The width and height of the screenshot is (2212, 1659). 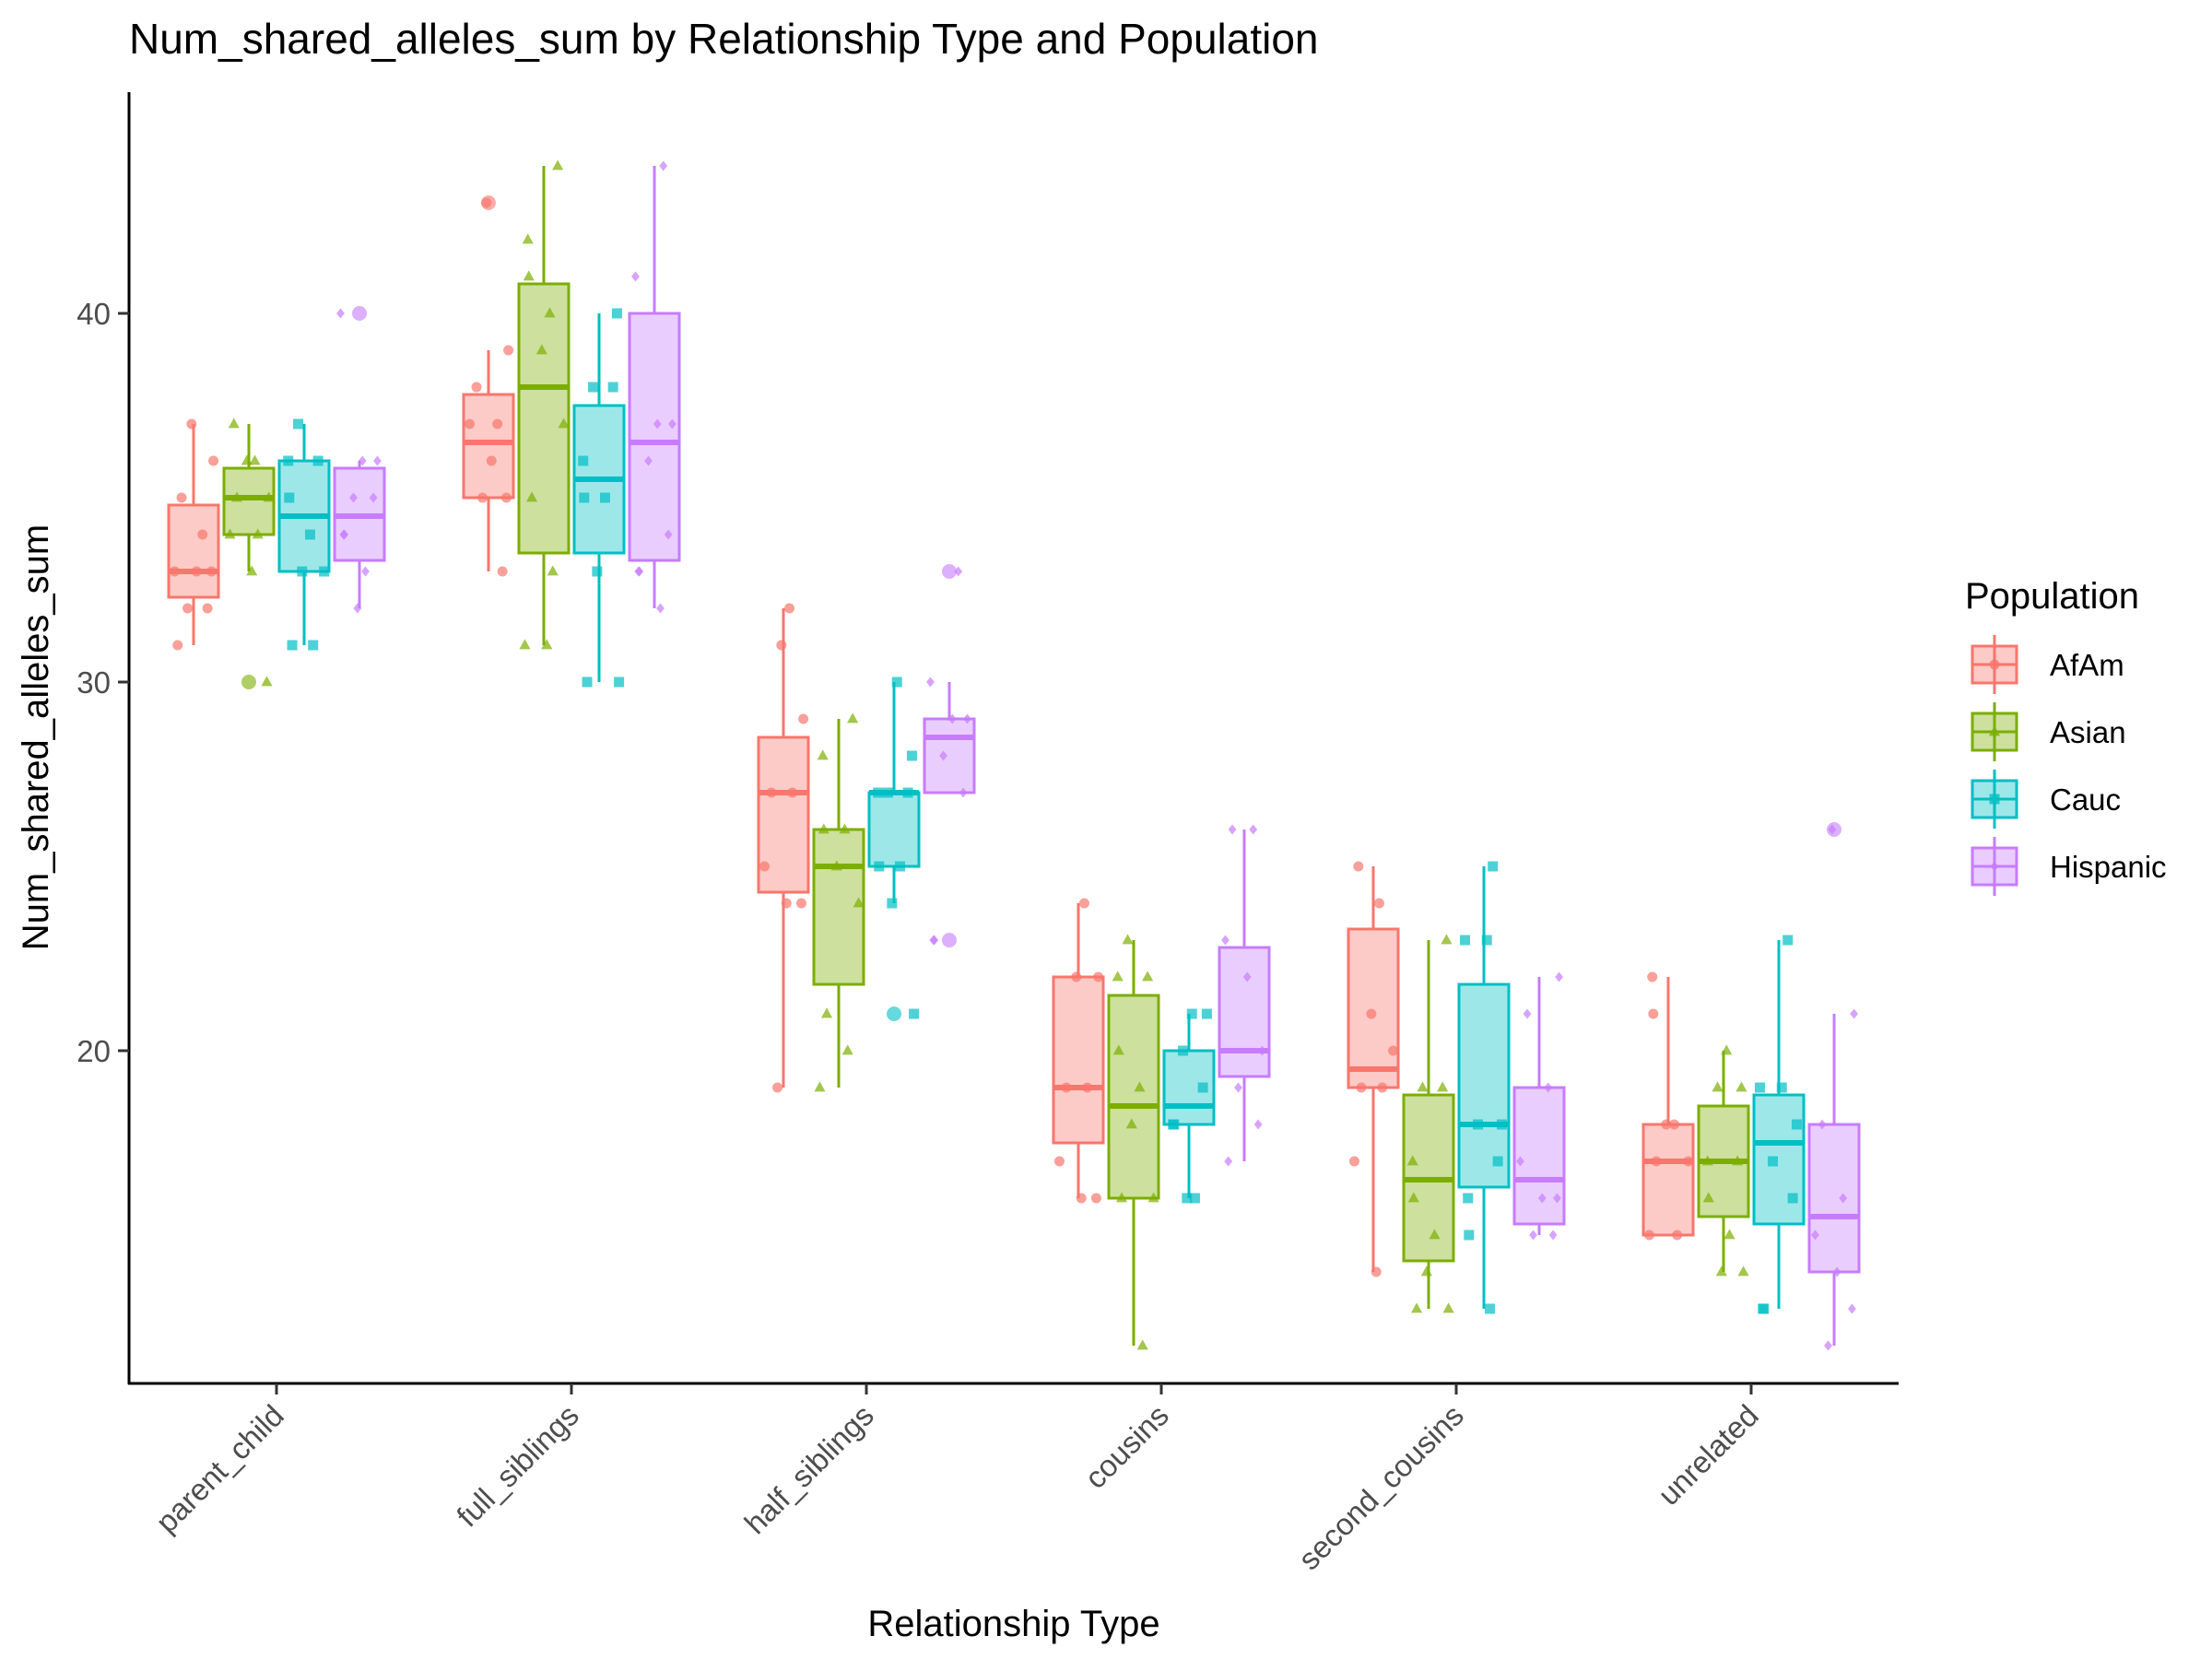 What do you see at coordinates (93, 1051) in the screenshot?
I see `y-tick-label: 20` at bounding box center [93, 1051].